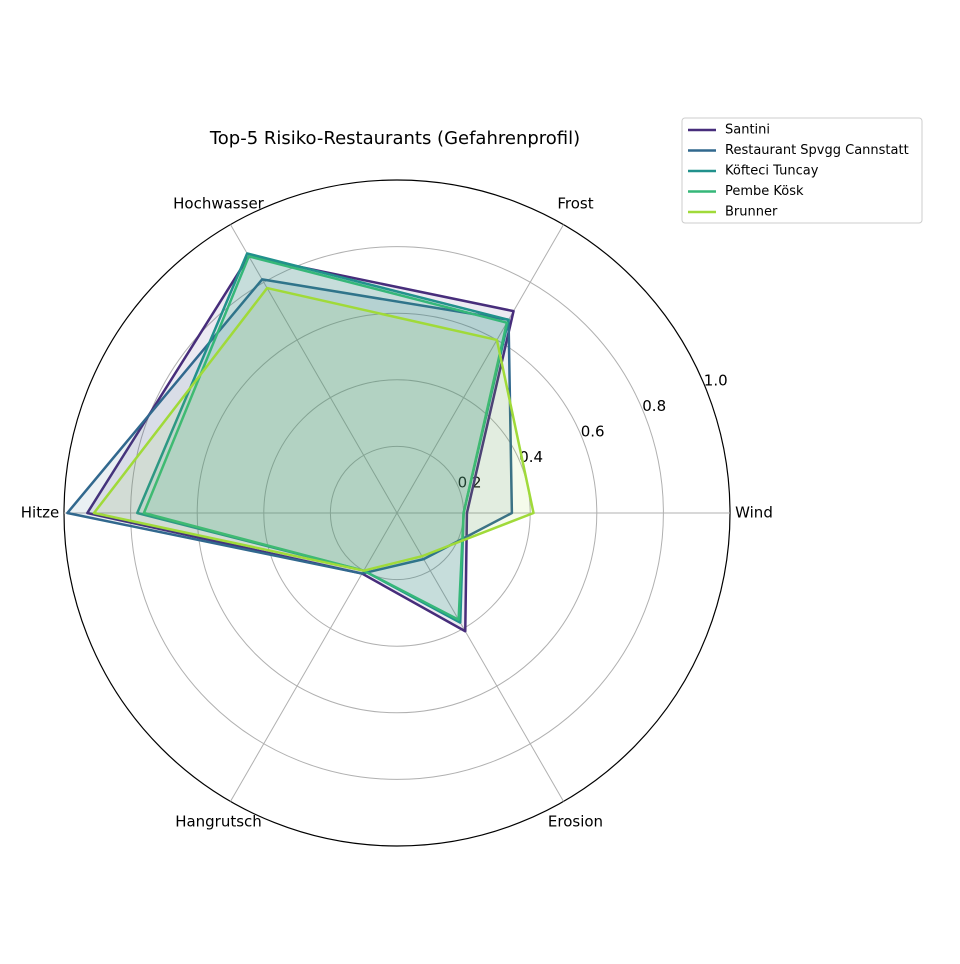  Describe the element at coordinates (218, 822) in the screenshot. I see `category-label: Hangrutsch` at that location.